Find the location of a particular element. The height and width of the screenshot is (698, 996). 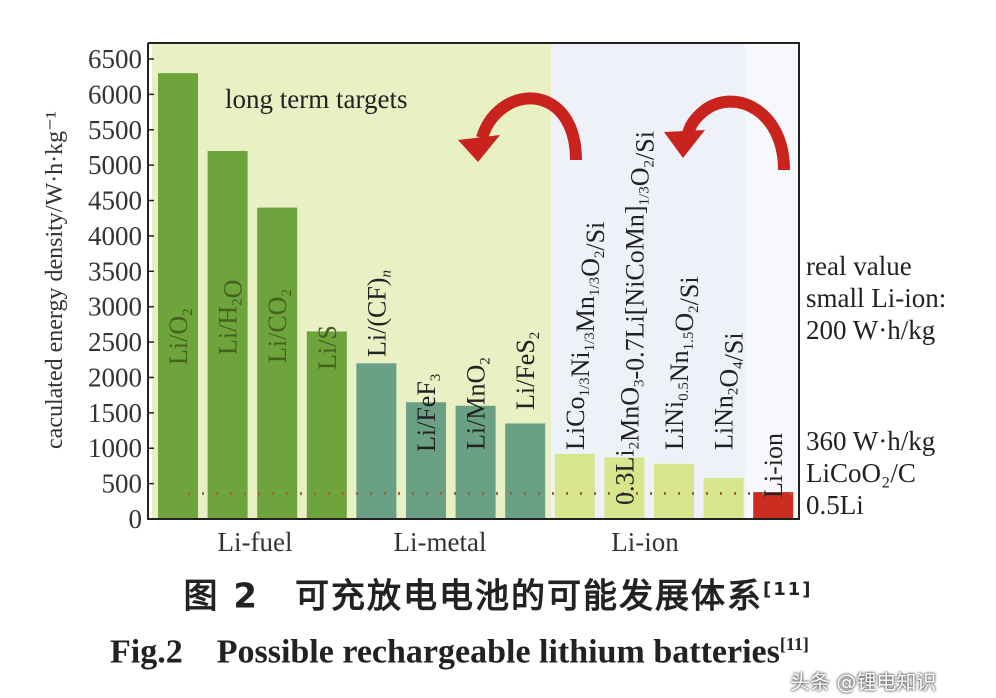

bar-label-part: LiCo is located at coordinates (575, 423).